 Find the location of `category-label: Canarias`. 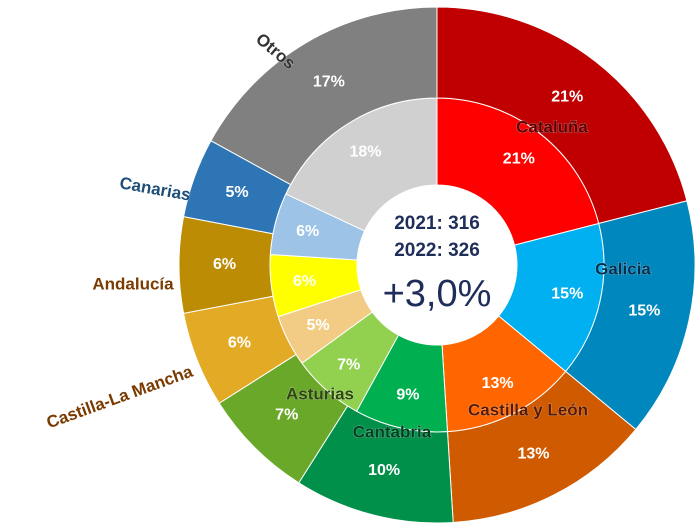

category-label: Canarias is located at coordinates (155, 188).